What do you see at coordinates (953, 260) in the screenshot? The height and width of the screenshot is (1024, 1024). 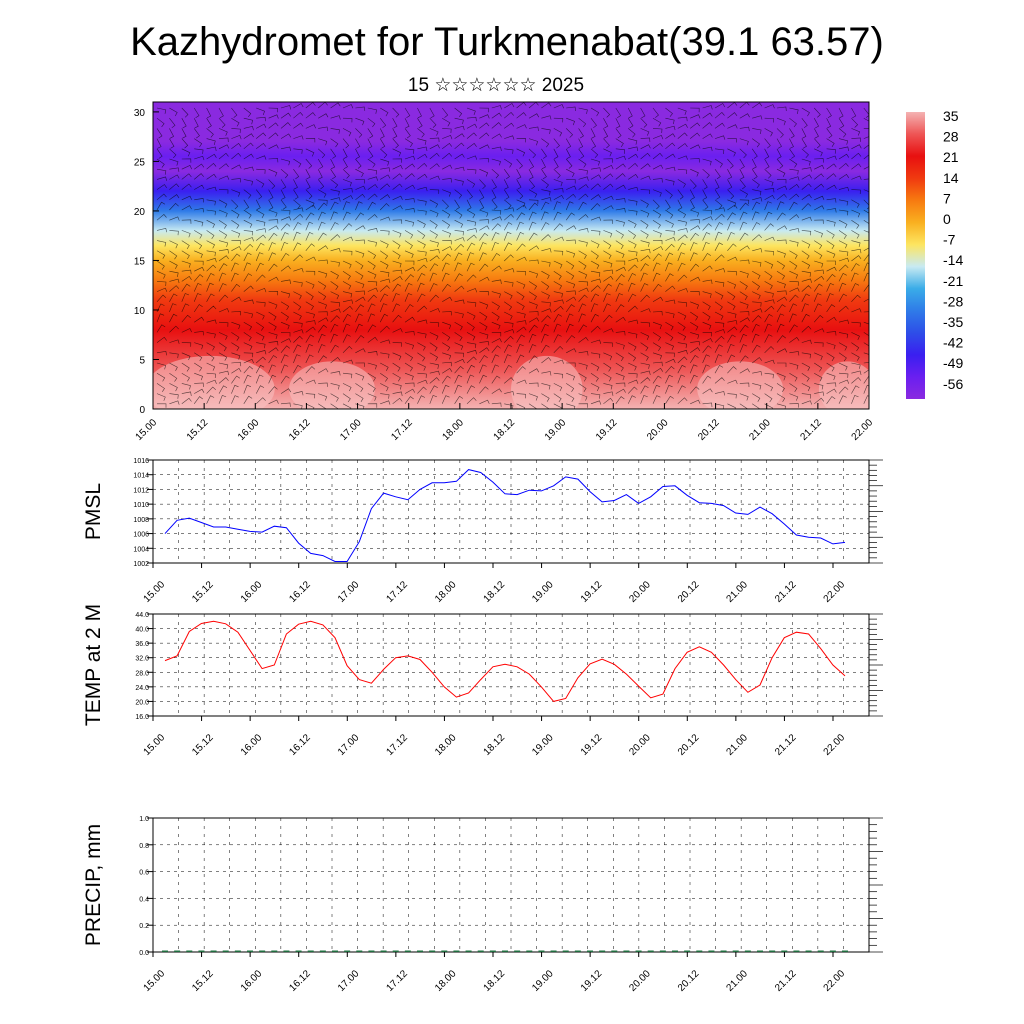 I see `colorbar-label: -14` at bounding box center [953, 260].